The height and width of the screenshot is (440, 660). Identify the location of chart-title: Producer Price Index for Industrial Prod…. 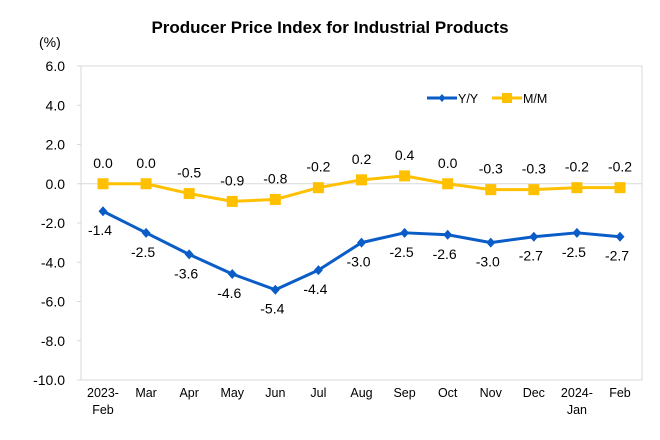
(330, 27).